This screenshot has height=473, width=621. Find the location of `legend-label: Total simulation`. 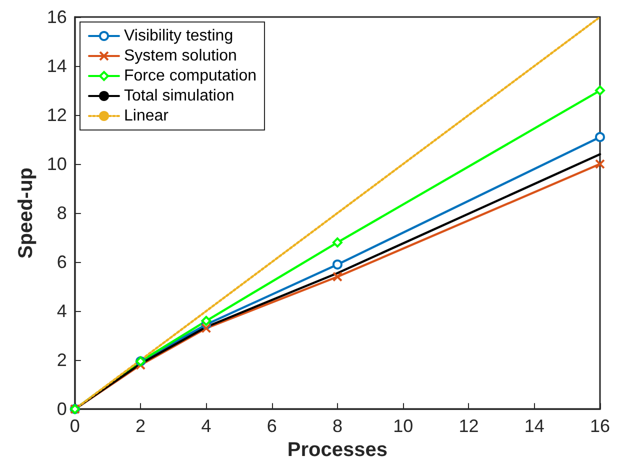

legend-label: Total simulation is located at coordinates (179, 96).